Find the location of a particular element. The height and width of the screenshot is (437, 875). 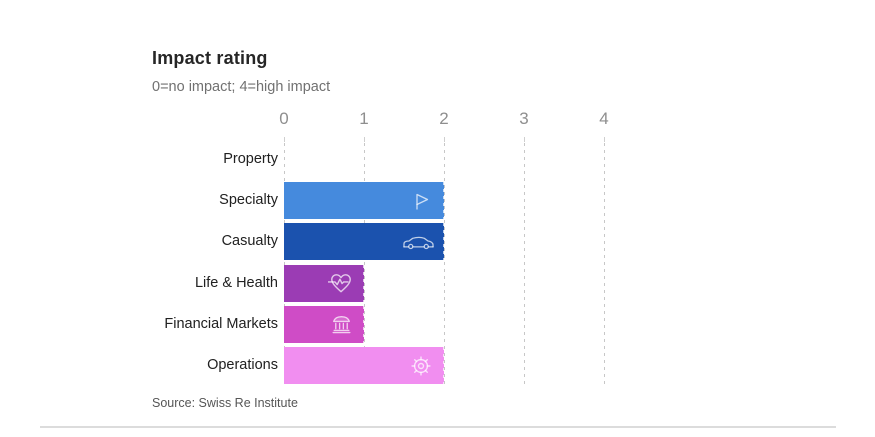

flag-icon is located at coordinates (422, 201).